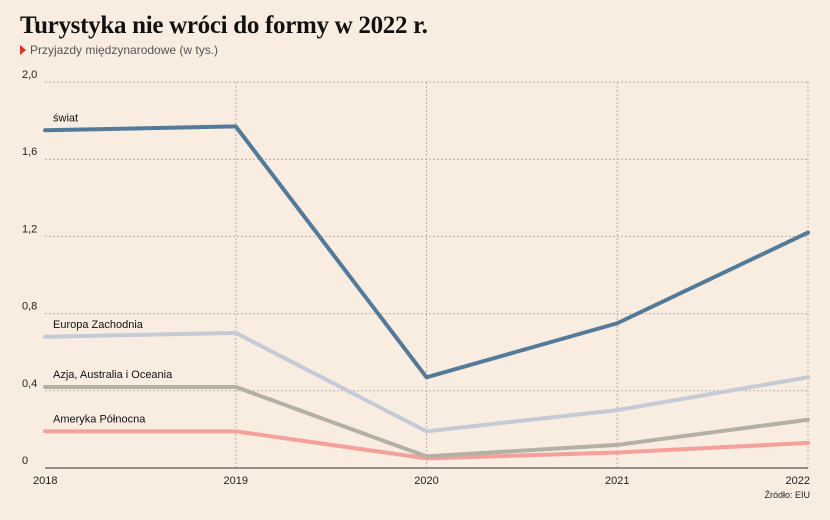  What do you see at coordinates (25, 461) in the screenshot?
I see `y-tick-label: 0` at bounding box center [25, 461].